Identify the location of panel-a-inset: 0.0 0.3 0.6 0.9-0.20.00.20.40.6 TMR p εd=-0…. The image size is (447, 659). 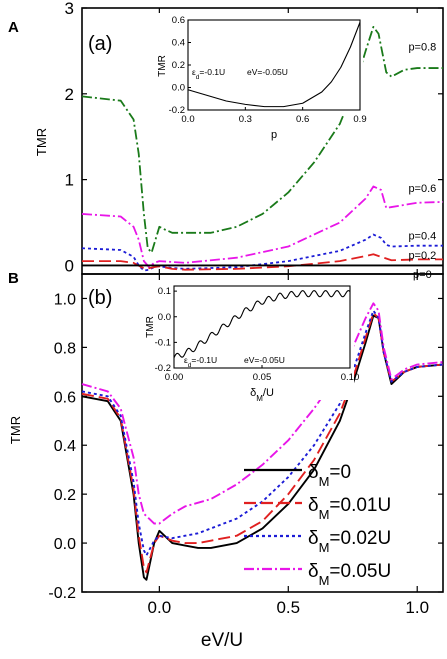
(262, 78).